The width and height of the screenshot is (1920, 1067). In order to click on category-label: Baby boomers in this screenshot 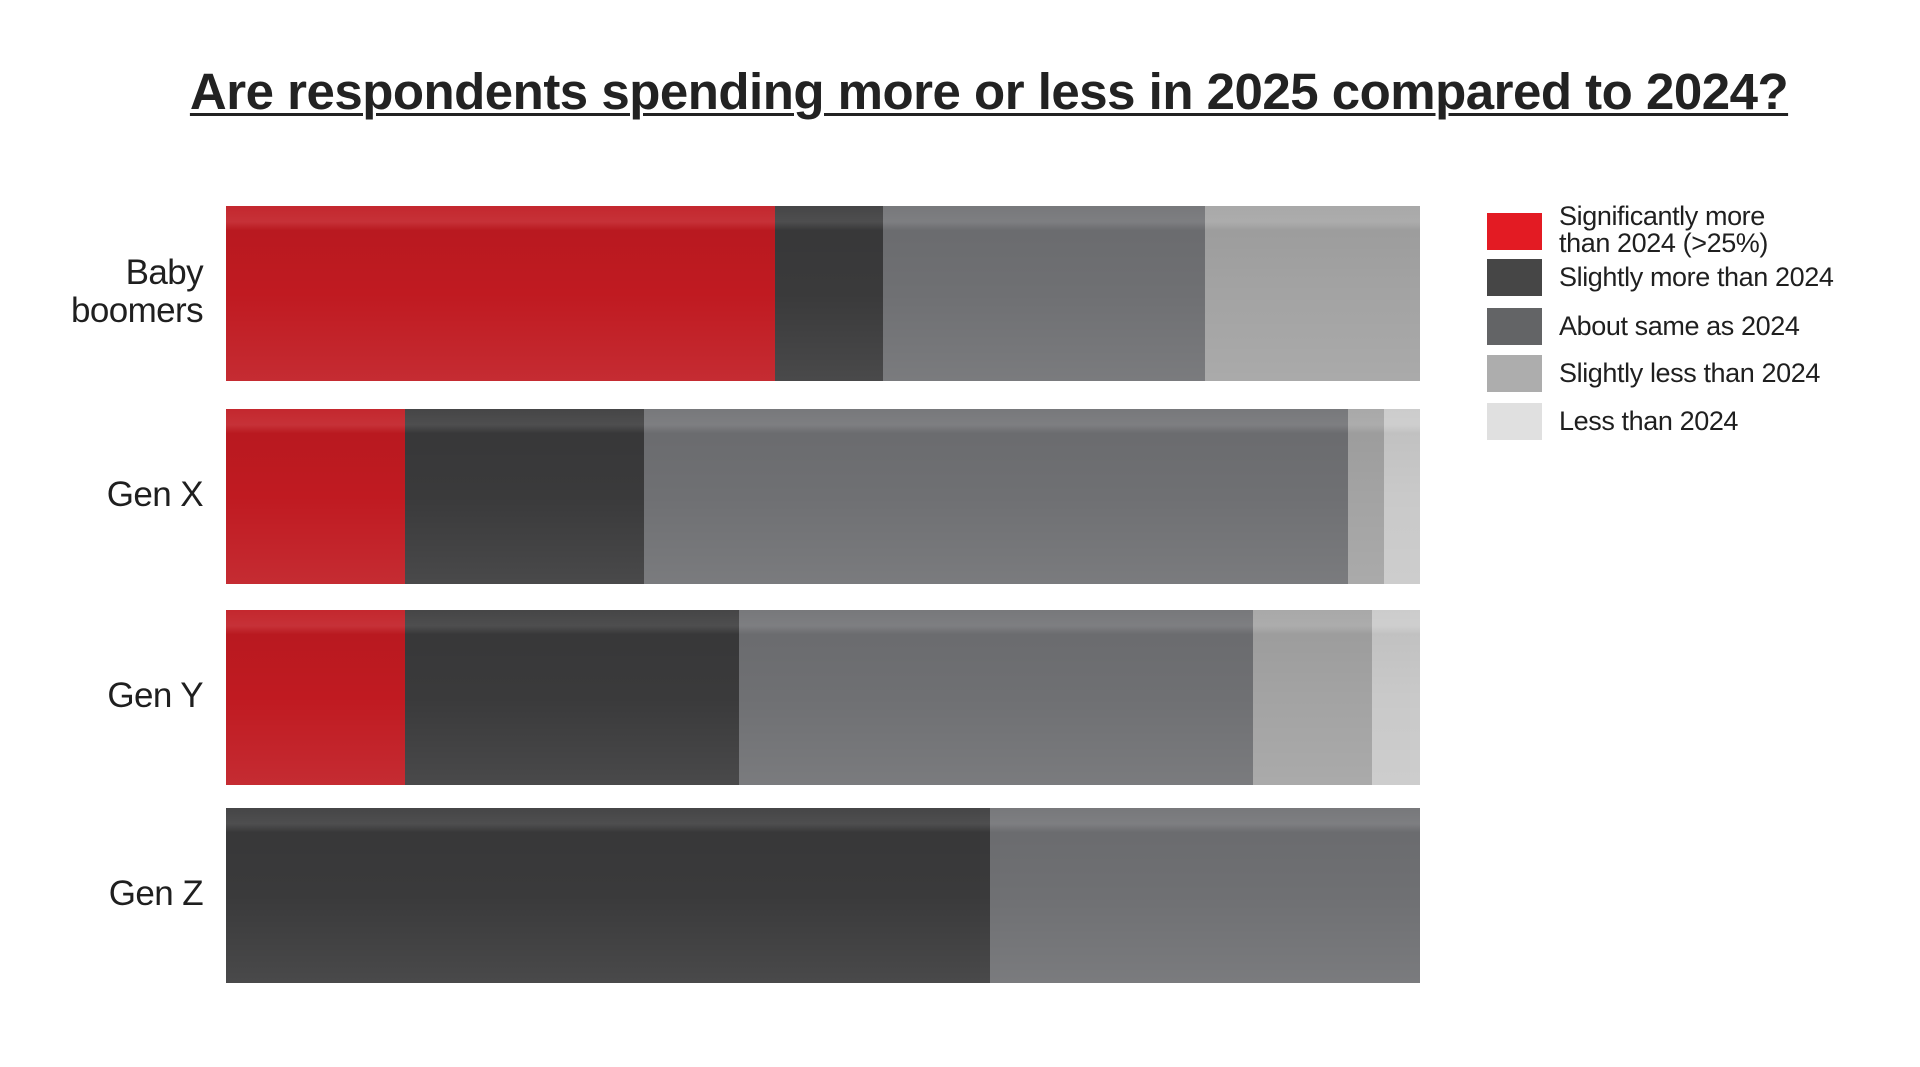, I will do `click(137, 291)`.